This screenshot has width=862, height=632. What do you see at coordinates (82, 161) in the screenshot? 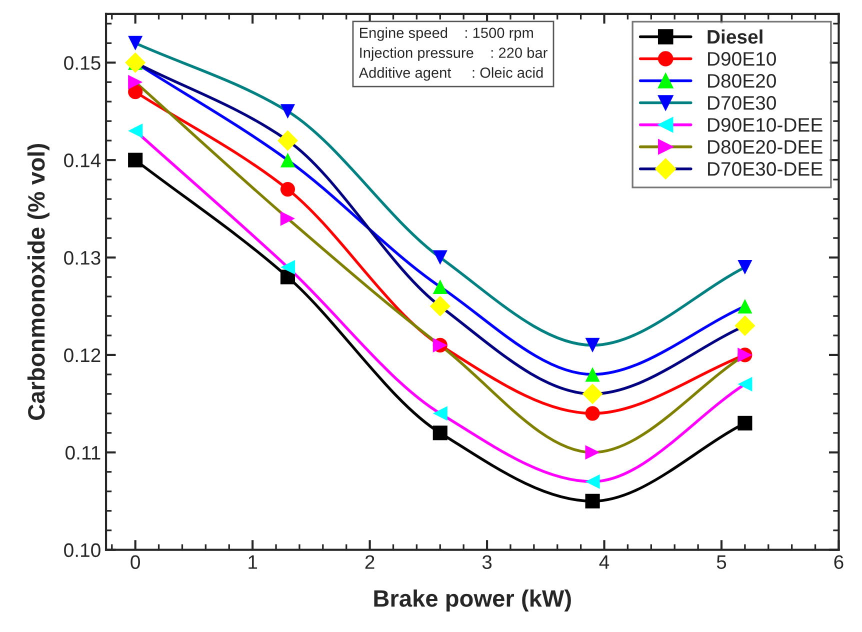
I see `y-tick-label: 0.14` at bounding box center [82, 161].